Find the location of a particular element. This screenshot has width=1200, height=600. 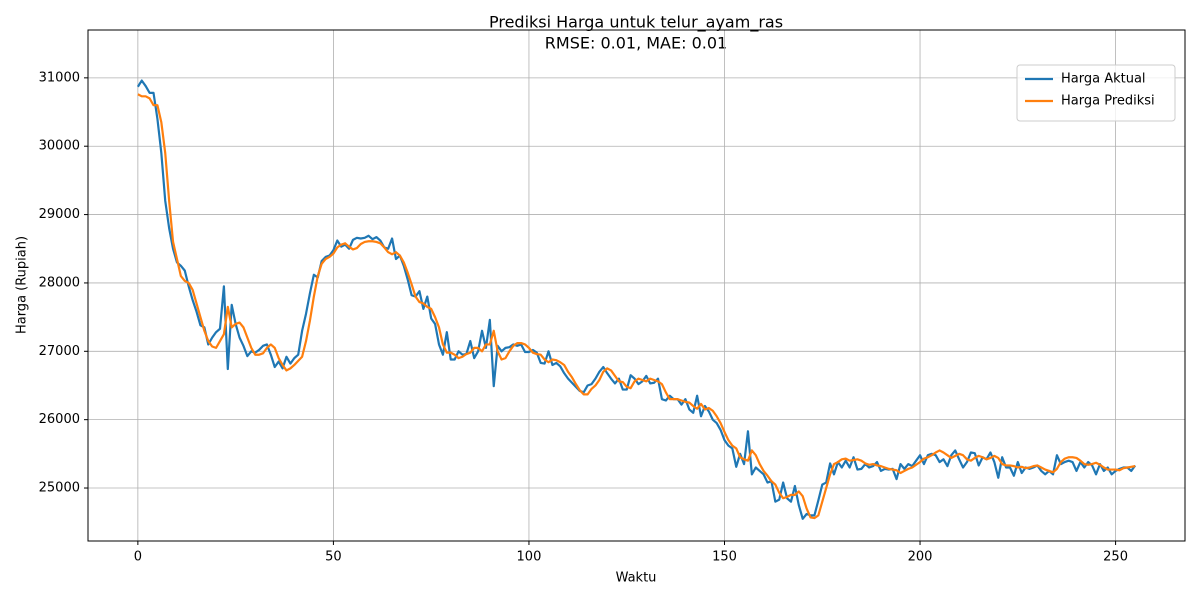

legend-label: Harga Aktual is located at coordinates (1103, 79).